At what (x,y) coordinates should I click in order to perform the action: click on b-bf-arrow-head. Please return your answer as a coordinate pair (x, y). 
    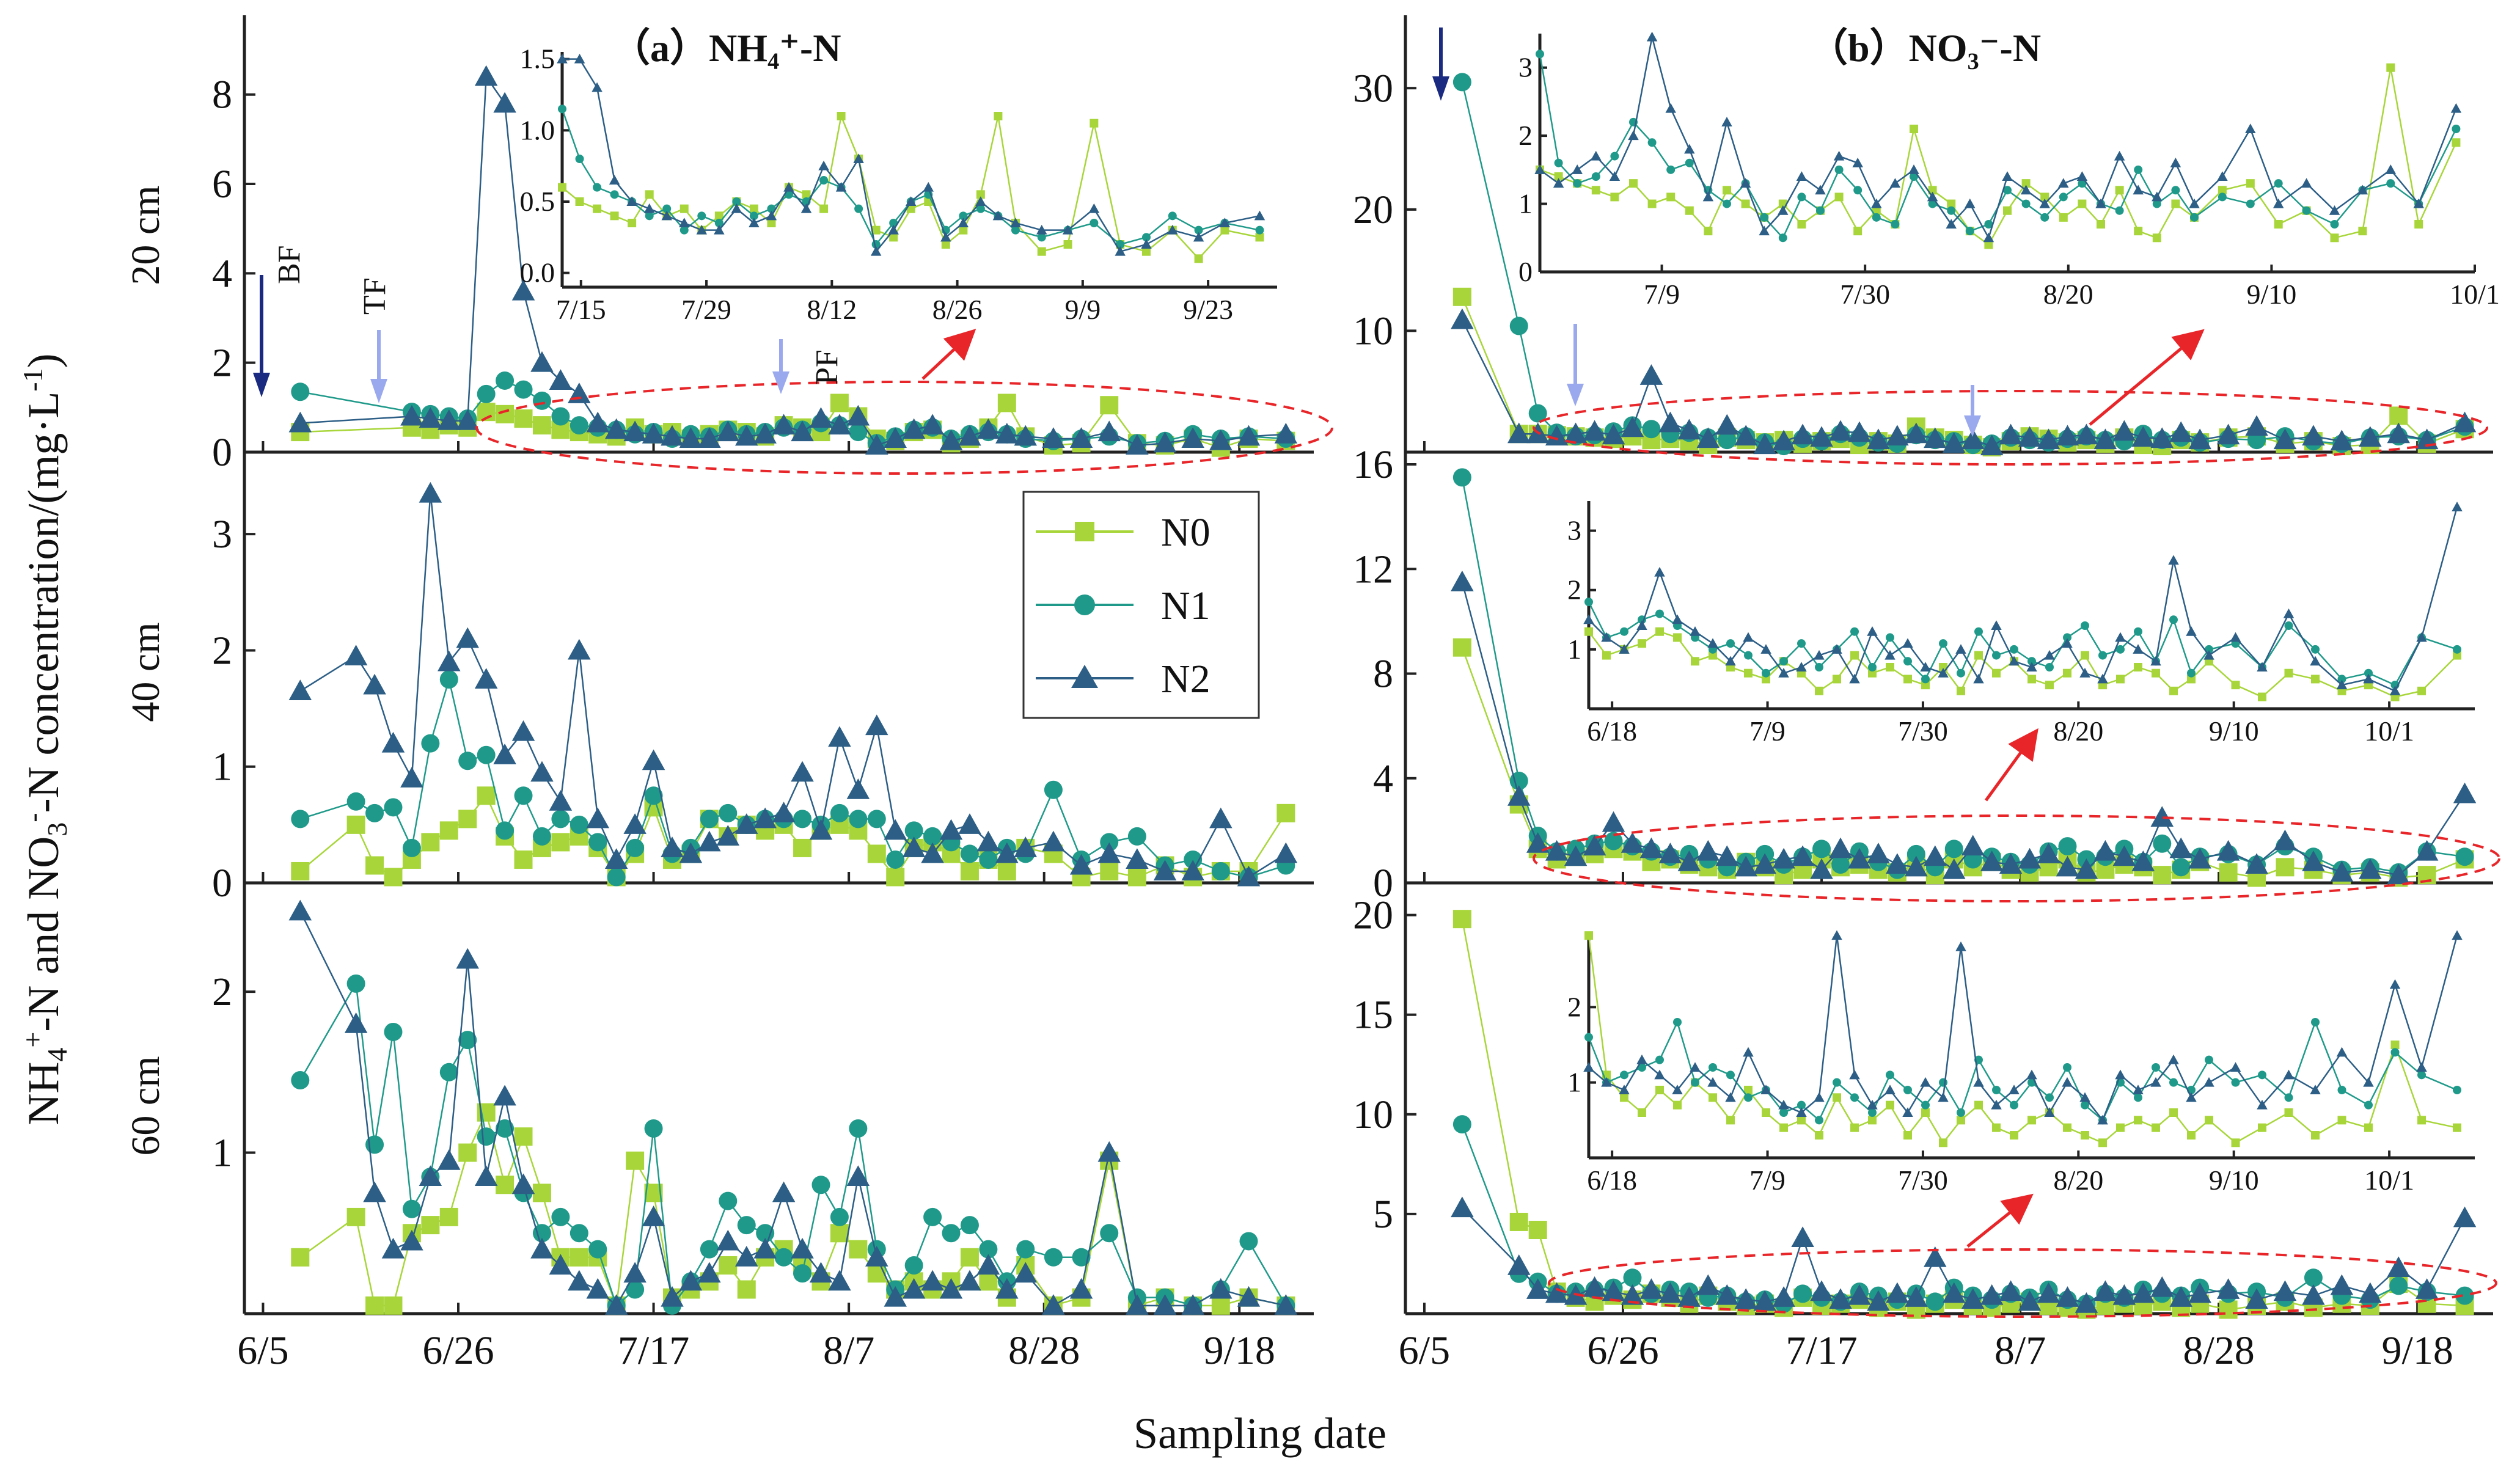
    Looking at the image, I should click on (1440, 88).